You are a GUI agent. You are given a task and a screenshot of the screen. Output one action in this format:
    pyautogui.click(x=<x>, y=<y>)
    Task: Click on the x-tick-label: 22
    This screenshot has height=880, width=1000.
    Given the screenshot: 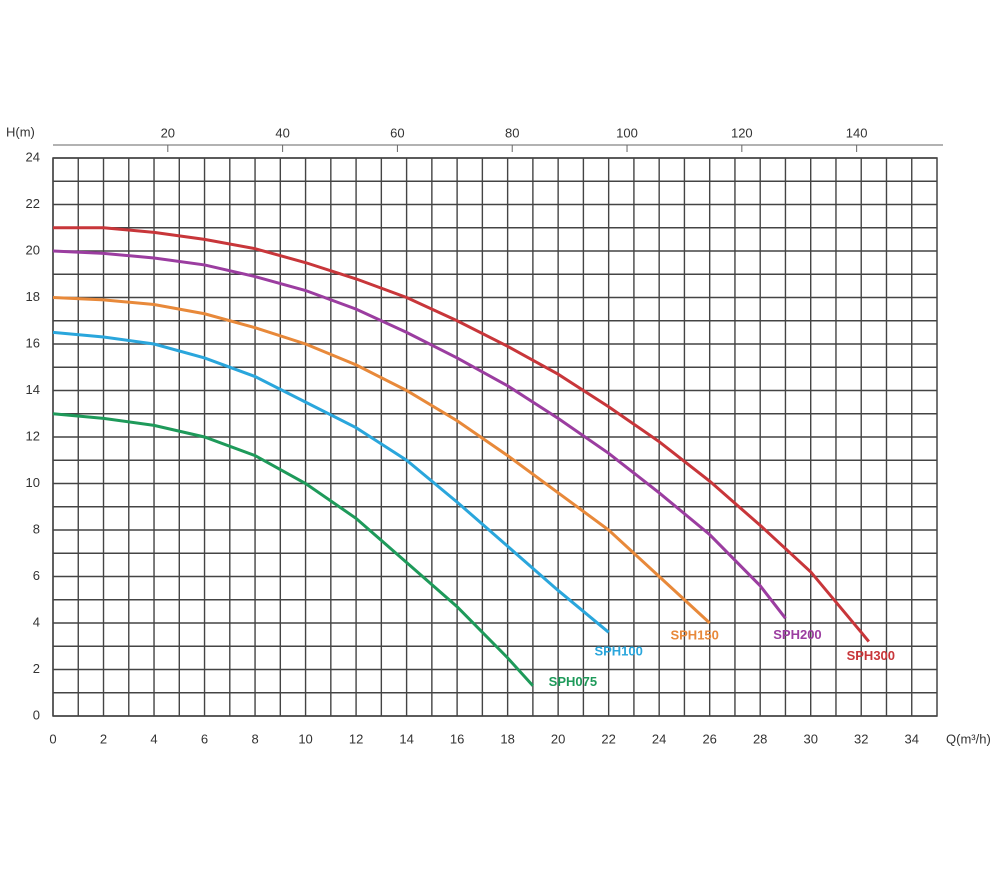 What is the action you would take?
    pyautogui.click(x=608, y=738)
    